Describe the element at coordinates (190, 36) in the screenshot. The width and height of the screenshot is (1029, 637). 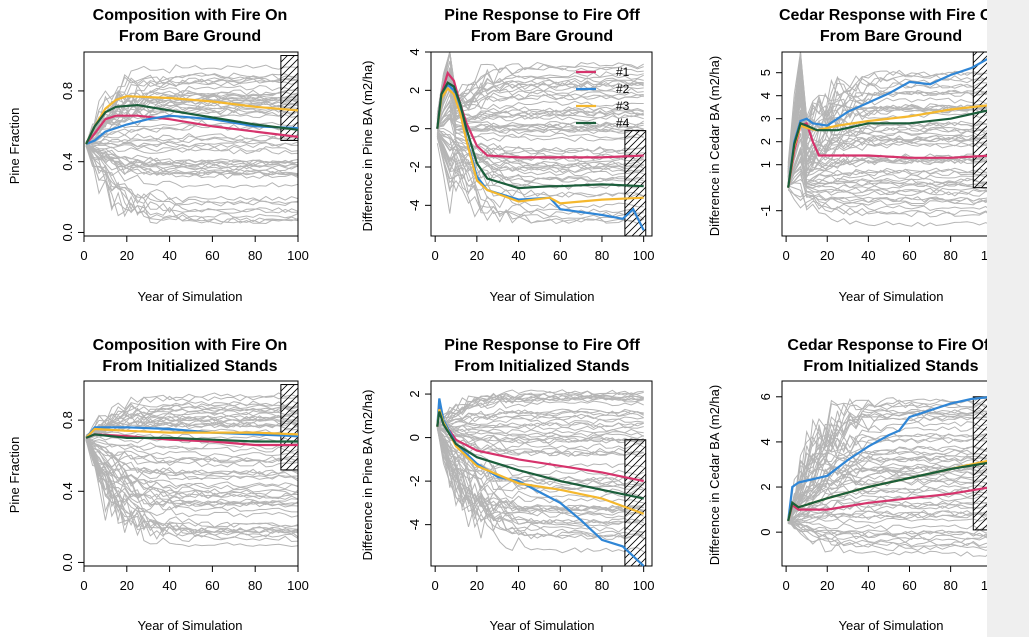
I see `panel-subtitle: From Bare Ground` at that location.